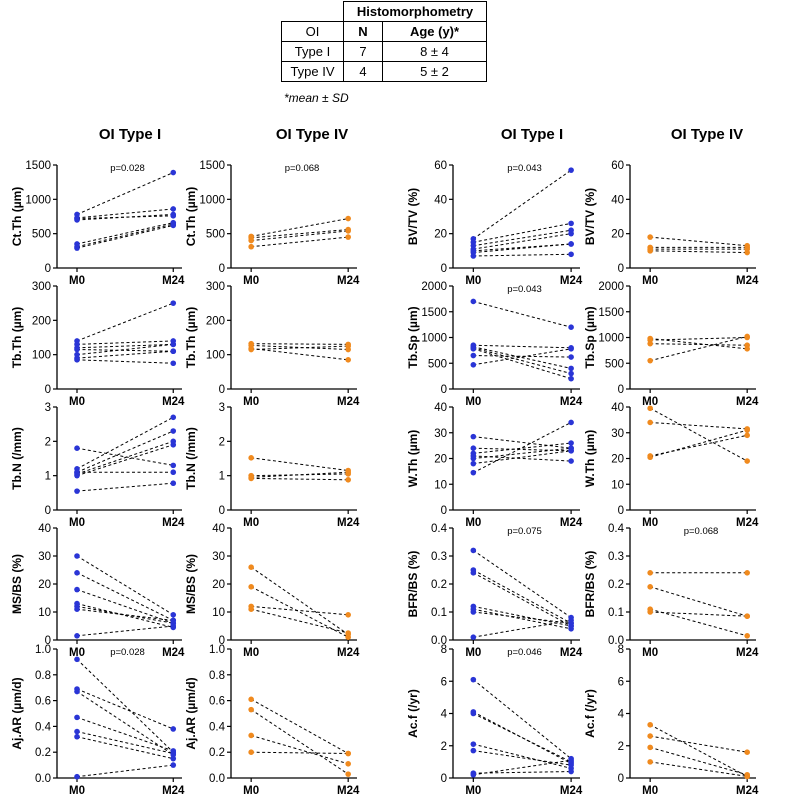  Describe the element at coordinates (494, 223) in the screenshot. I see `panel-bv-tv-type-i: 0 20 40 60 M0 M24 BV/TV (%) p=0.043` at that location.